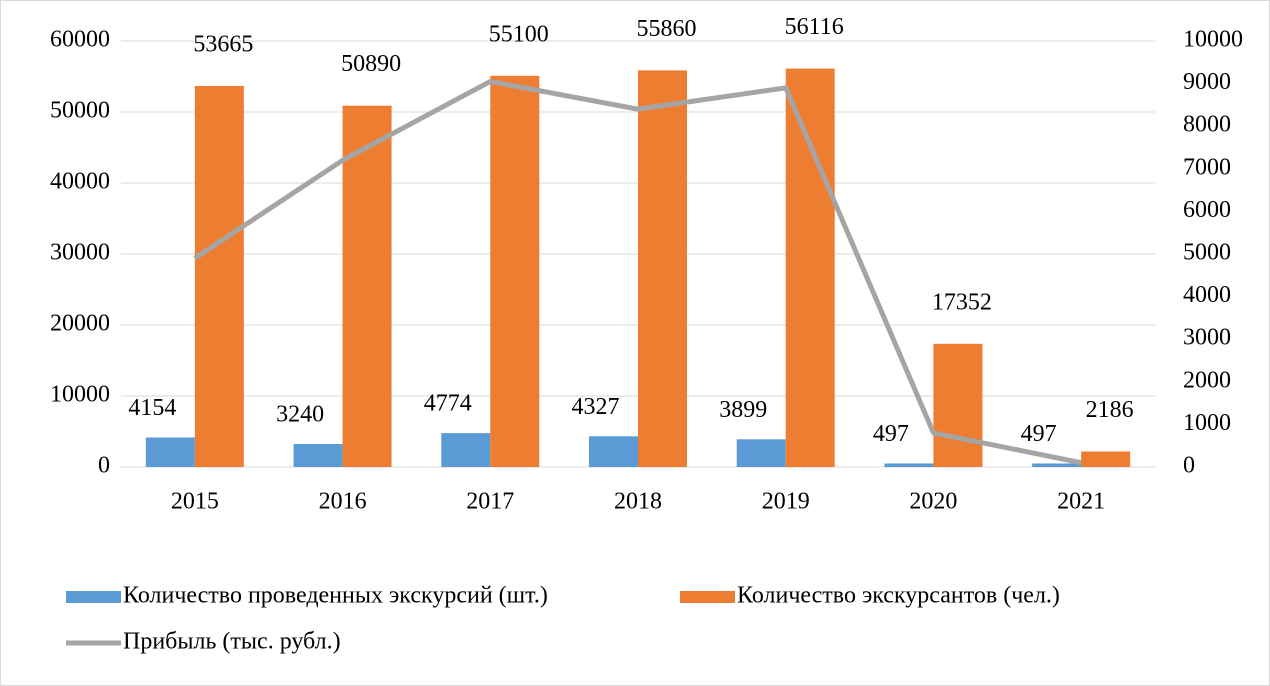 This screenshot has width=1270, height=686. What do you see at coordinates (195, 502) in the screenshot?
I see `x-tick-label: 2015` at bounding box center [195, 502].